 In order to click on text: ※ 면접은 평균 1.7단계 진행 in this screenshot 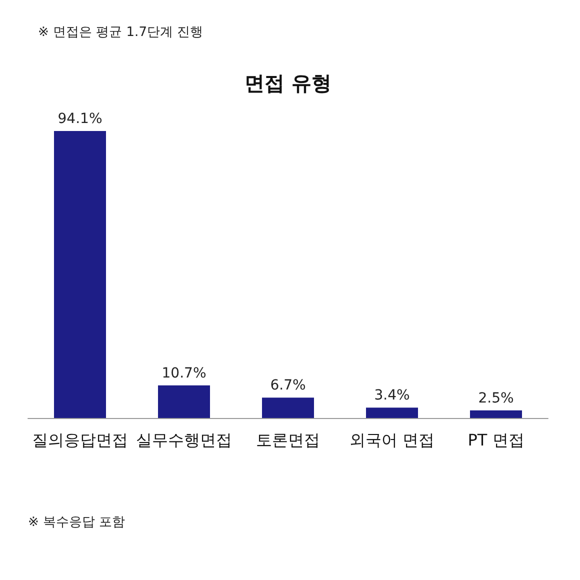, I will do `click(121, 32)`.